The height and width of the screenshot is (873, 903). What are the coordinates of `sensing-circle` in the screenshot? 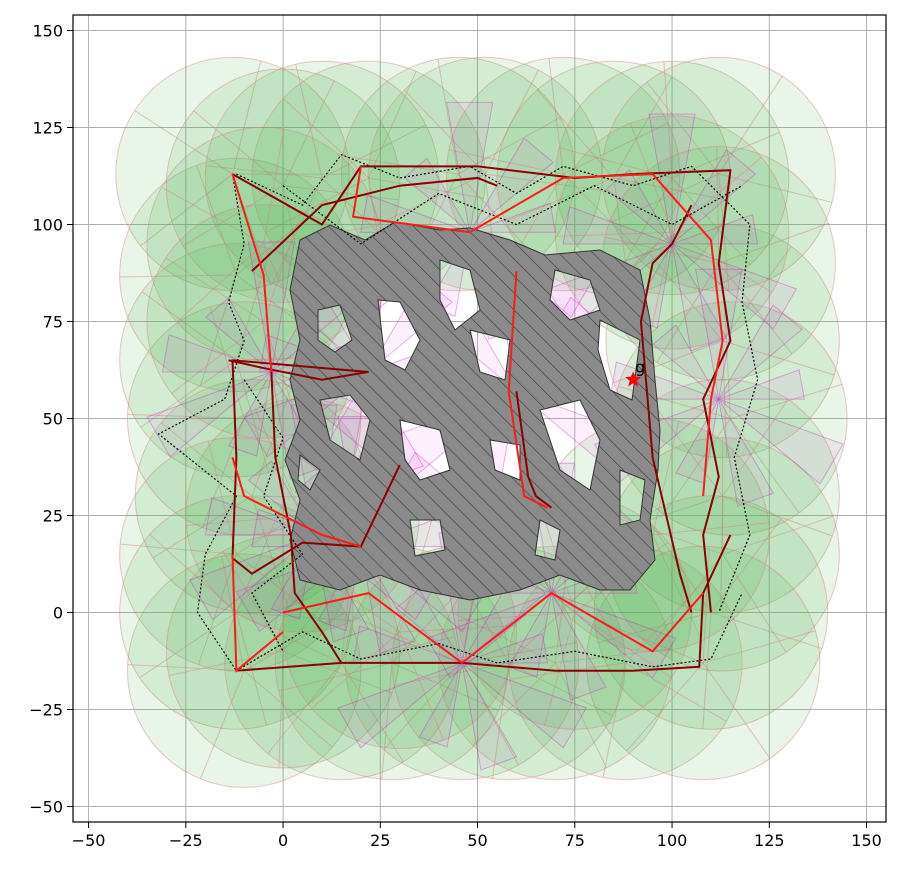 It's located at (718, 174).